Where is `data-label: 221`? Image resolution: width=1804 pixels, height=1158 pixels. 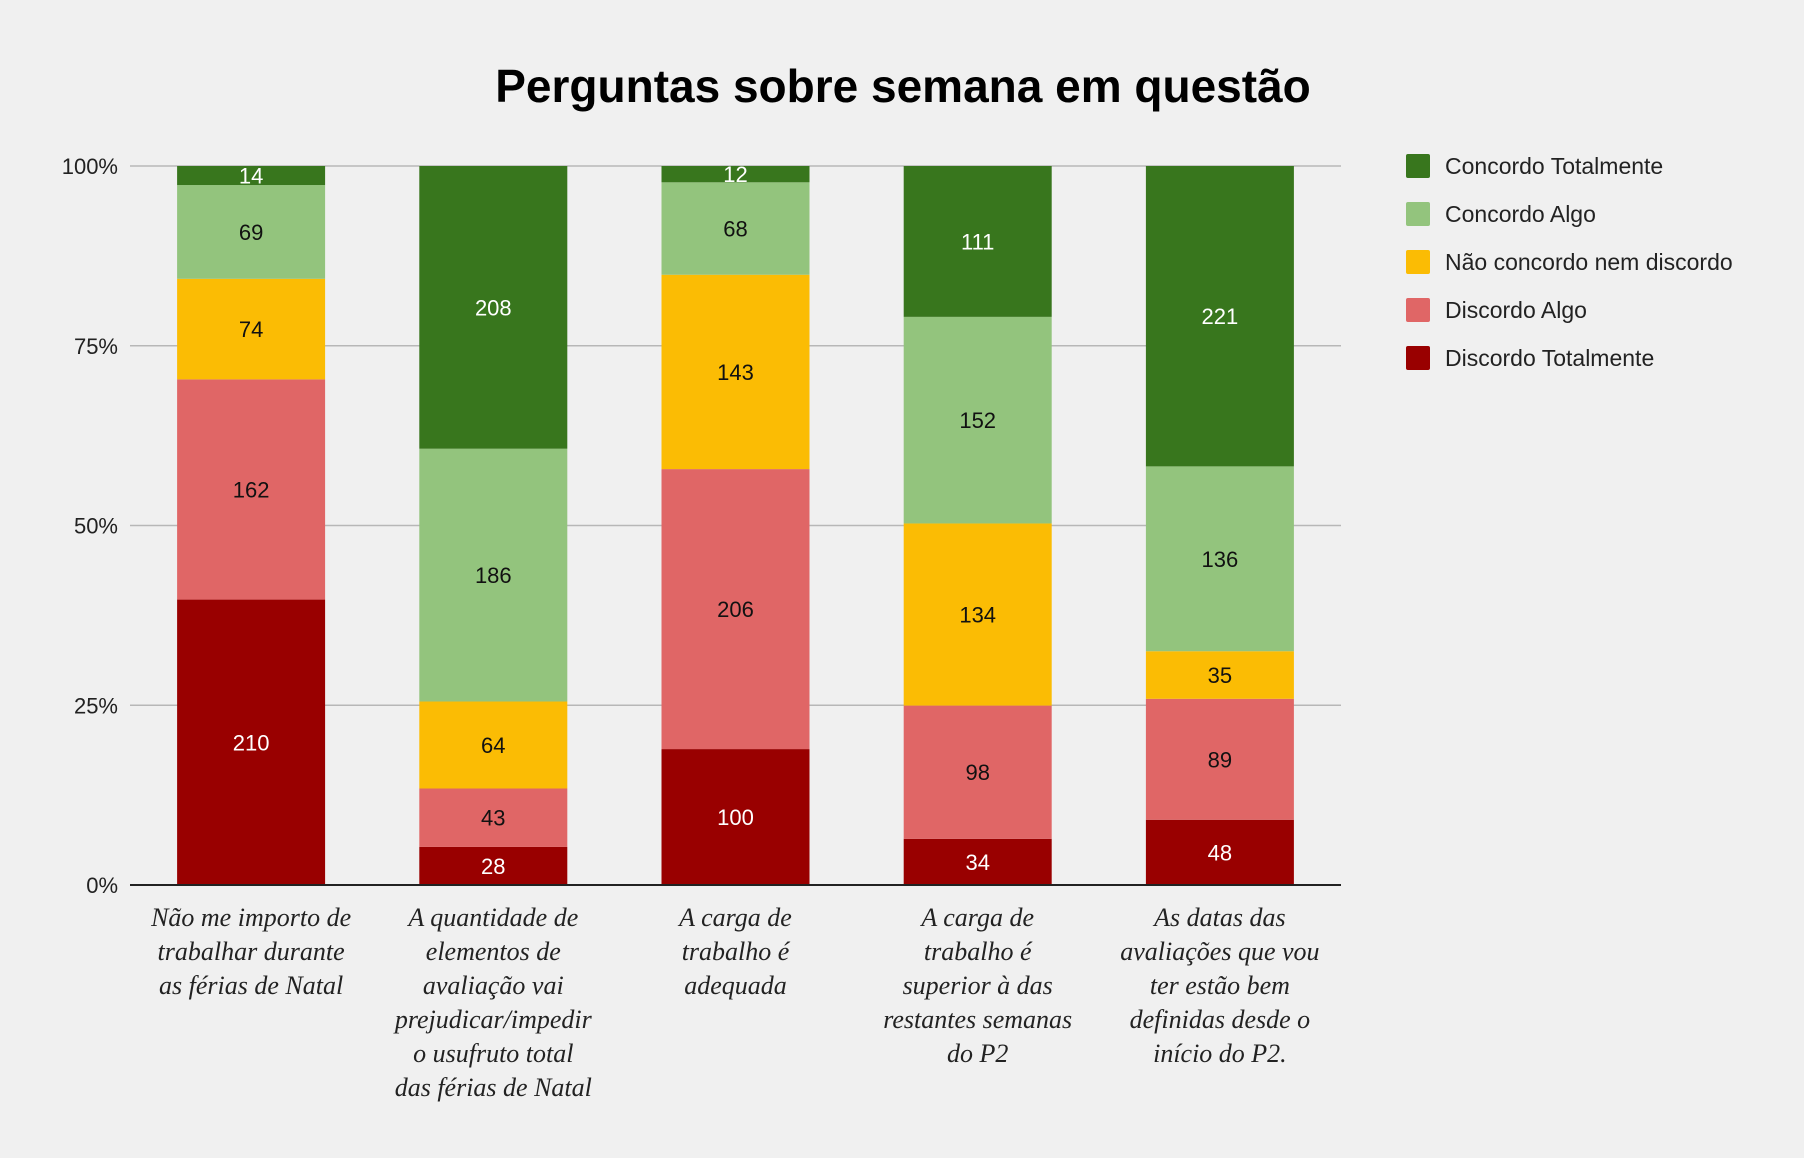
data-label: 221 is located at coordinates (1220, 316).